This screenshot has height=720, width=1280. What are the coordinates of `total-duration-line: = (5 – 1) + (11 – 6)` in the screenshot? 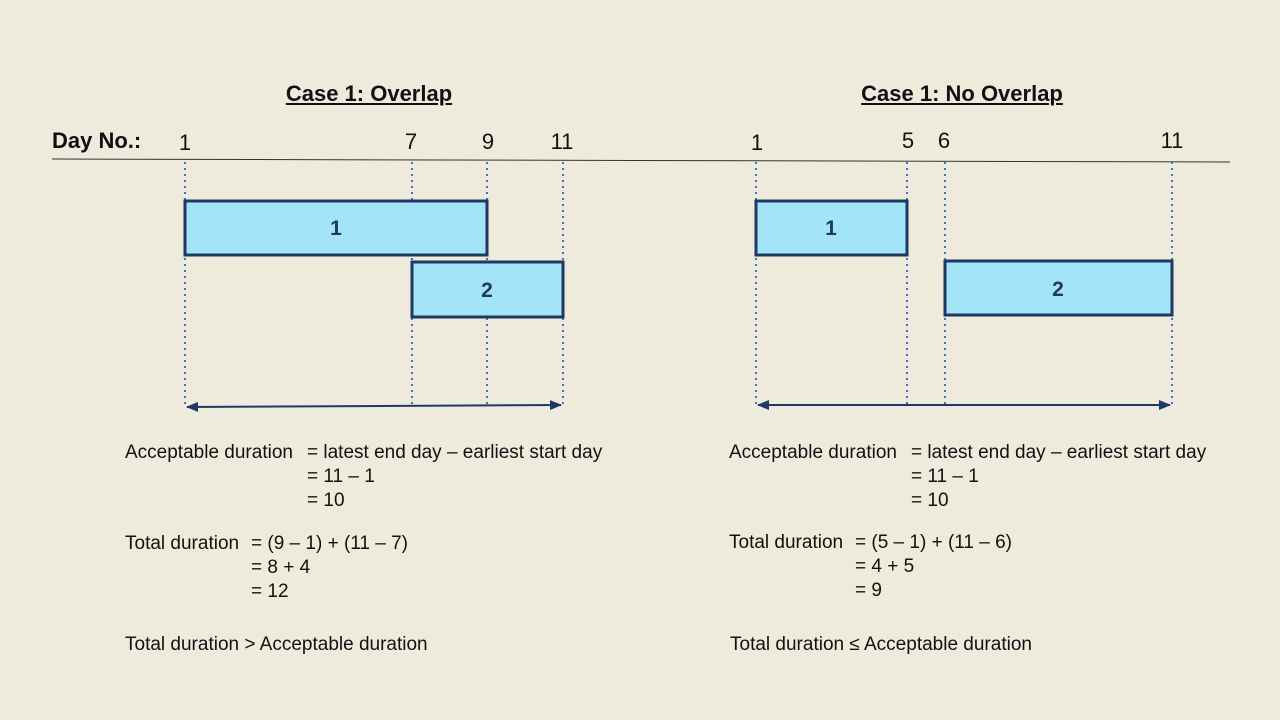 It's located at (934, 542).